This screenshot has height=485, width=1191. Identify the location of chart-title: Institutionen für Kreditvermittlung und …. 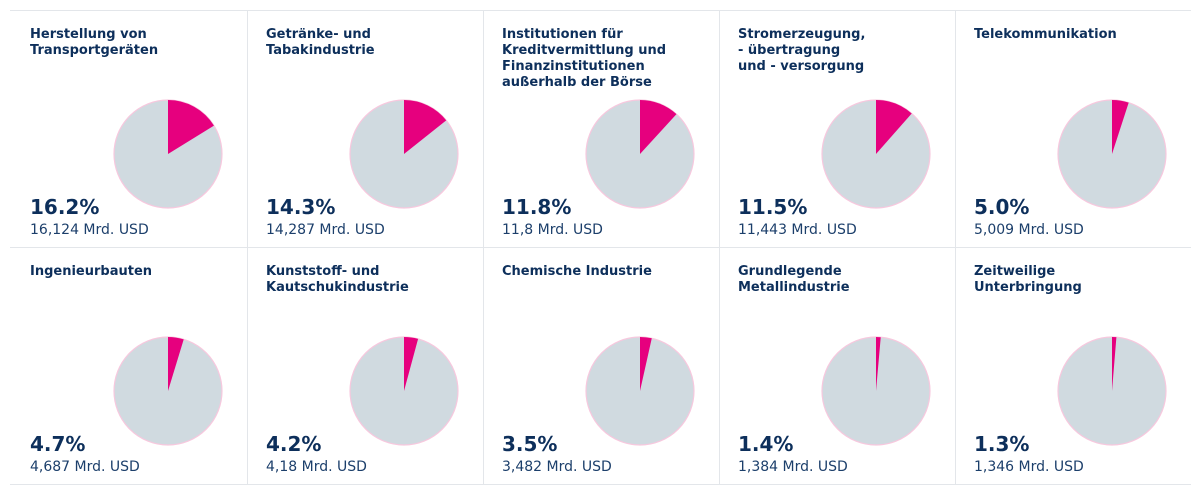
(584, 58).